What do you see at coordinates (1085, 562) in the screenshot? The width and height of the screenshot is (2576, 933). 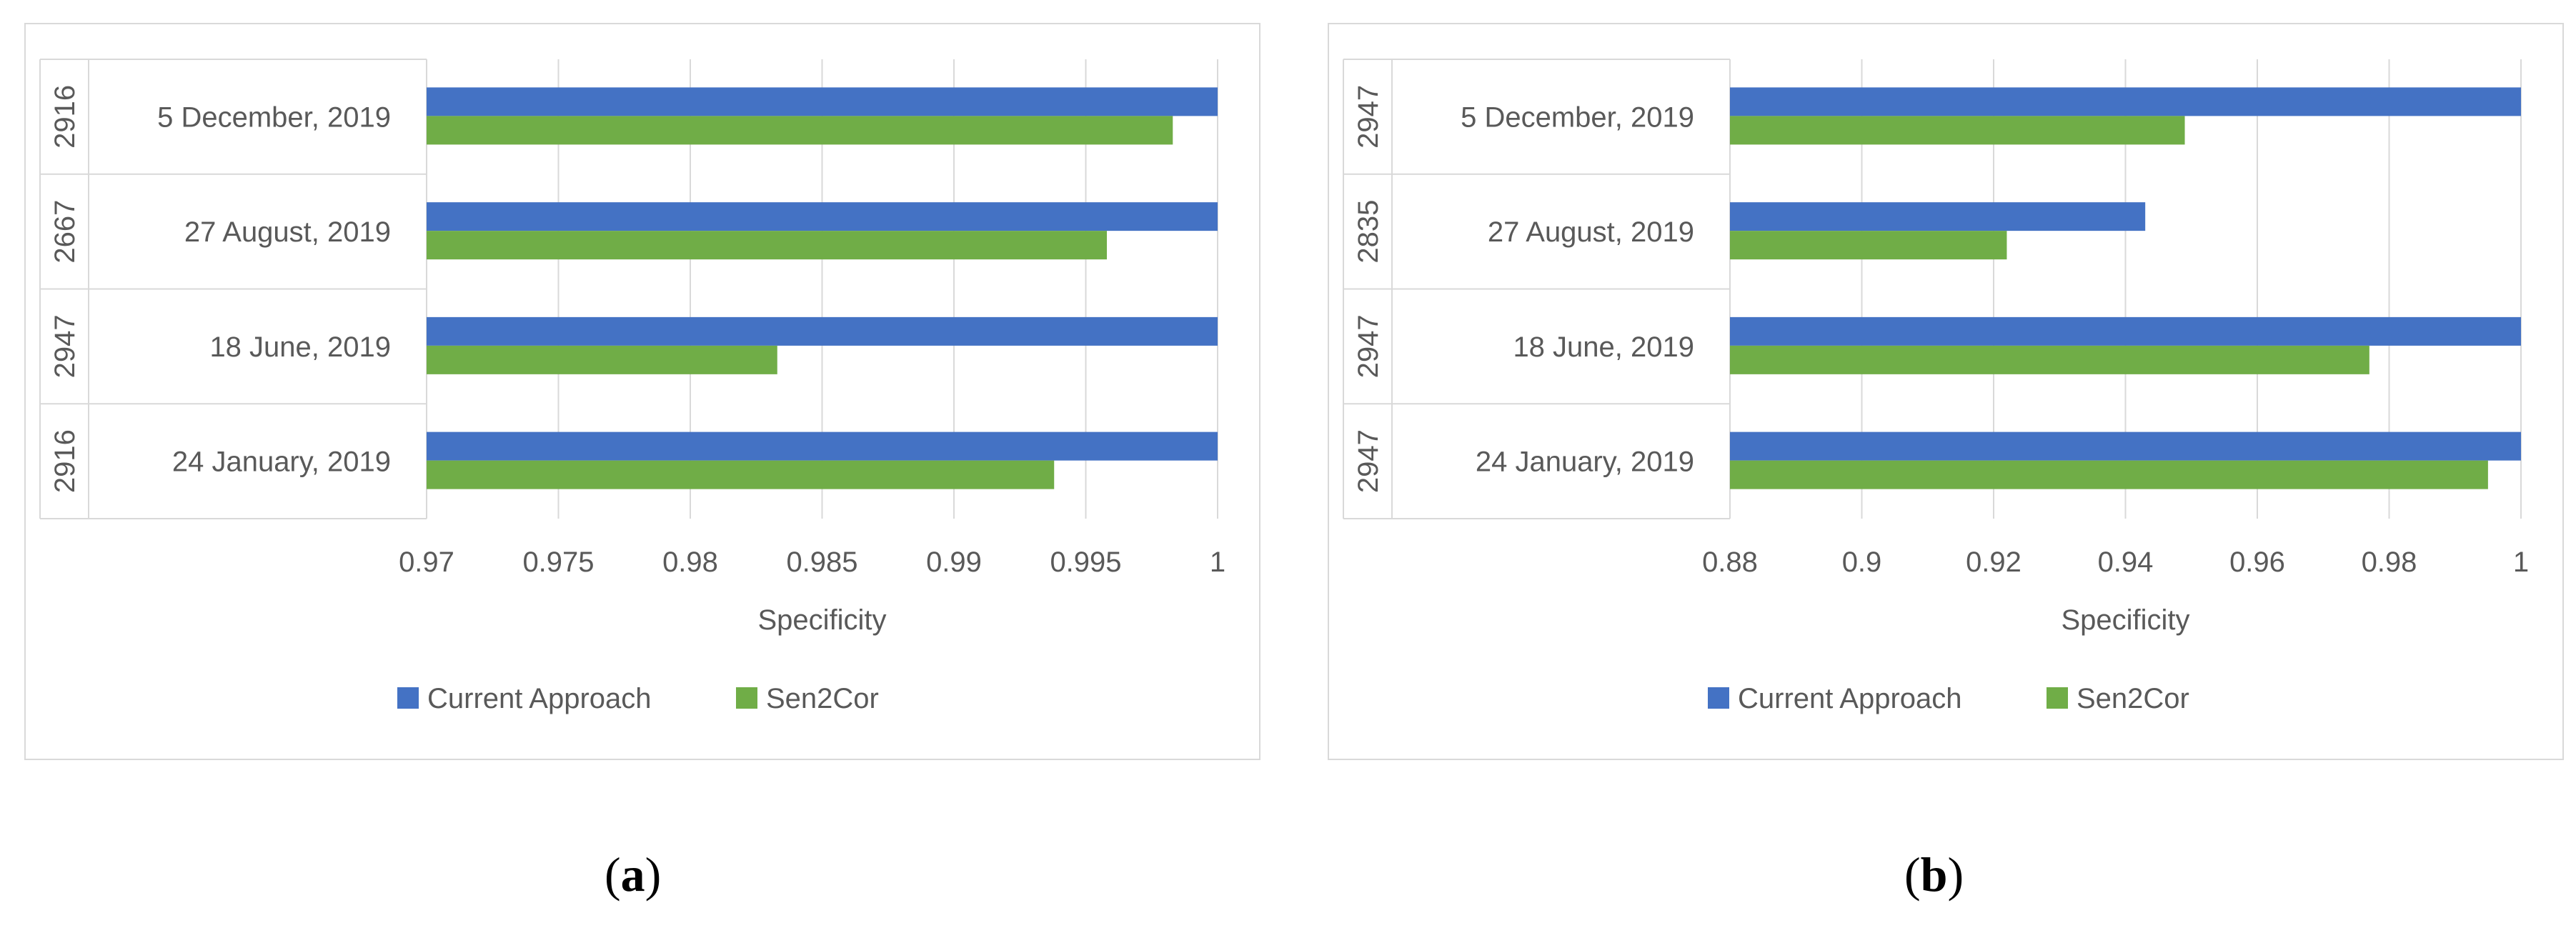 I see `x-tick-label: 0.995` at bounding box center [1085, 562].